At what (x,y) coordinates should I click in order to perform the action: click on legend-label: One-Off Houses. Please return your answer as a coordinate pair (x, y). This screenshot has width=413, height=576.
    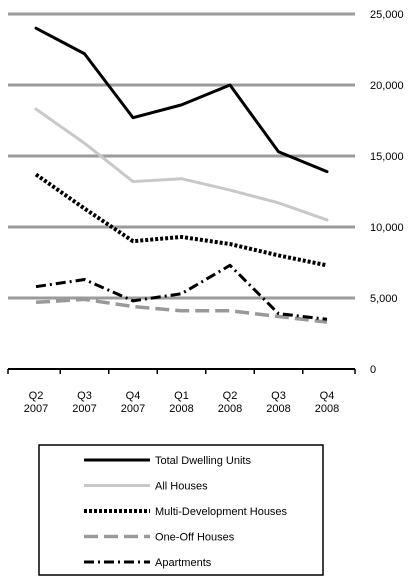
    Looking at the image, I should click on (195, 538).